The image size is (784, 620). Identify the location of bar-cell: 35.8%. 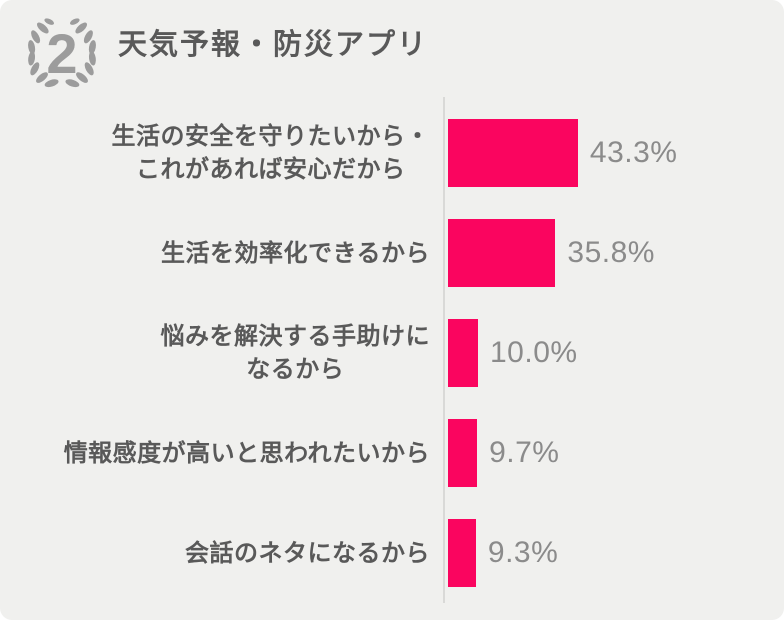
(613, 253).